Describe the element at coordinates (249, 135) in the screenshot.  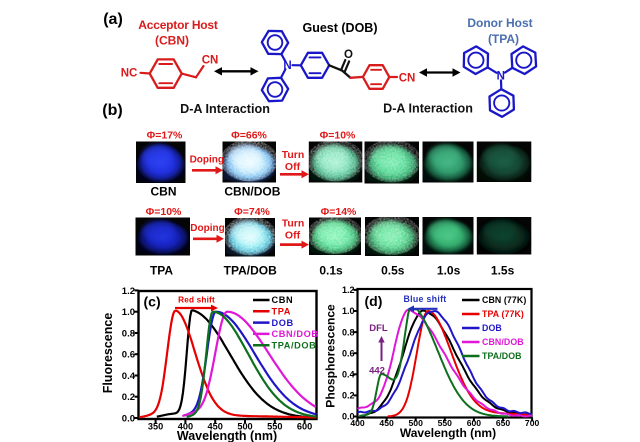
I see `svg-text: Φ=66%` at that location.